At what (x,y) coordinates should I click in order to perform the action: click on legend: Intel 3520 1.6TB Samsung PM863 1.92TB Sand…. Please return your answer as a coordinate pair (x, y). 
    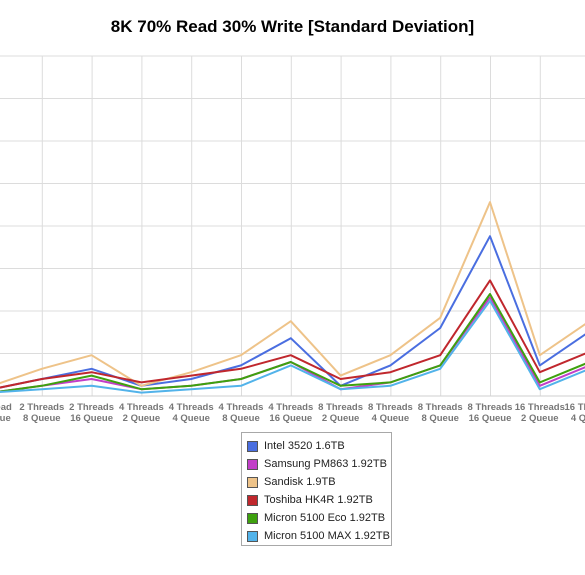
    Looking at the image, I should click on (316, 489).